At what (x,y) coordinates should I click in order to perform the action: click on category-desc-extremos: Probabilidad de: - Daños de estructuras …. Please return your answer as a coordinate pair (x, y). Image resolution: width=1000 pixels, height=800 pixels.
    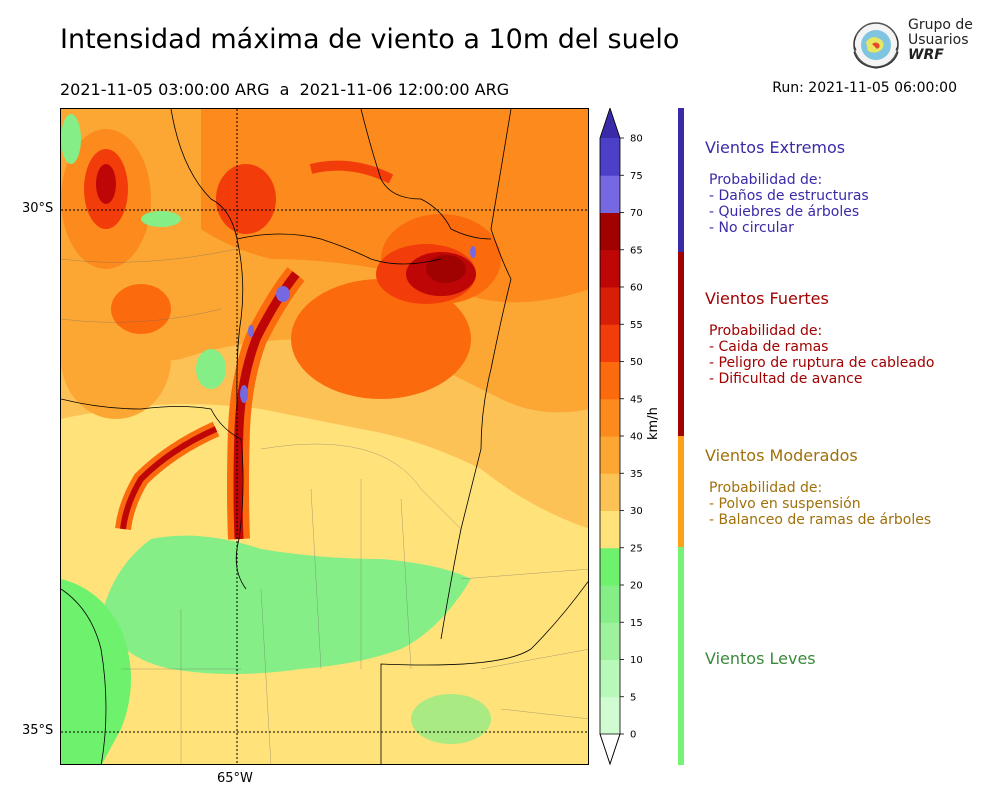
    Looking at the image, I should click on (789, 204).